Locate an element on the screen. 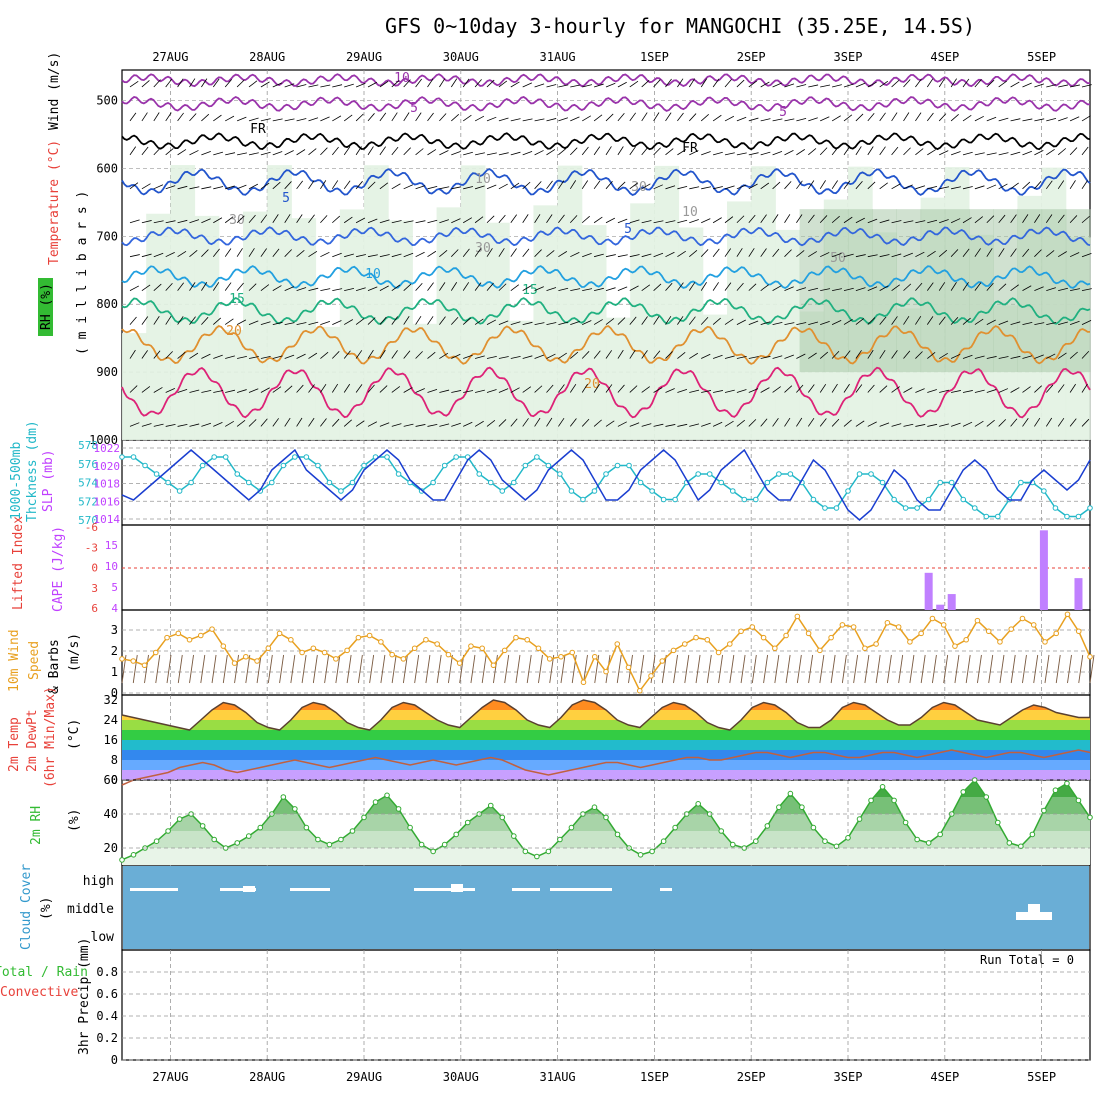  lifted-index-ytick: -6 is located at coordinates (91, 527).